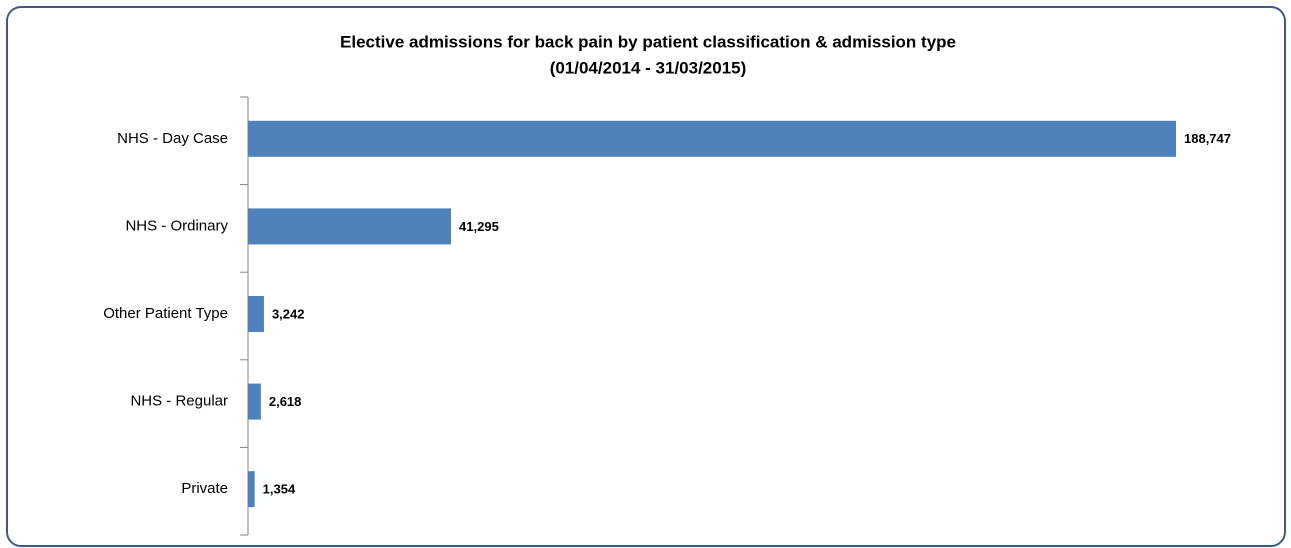 The width and height of the screenshot is (1291, 548). I want to click on category-label: Private, so click(204, 488).